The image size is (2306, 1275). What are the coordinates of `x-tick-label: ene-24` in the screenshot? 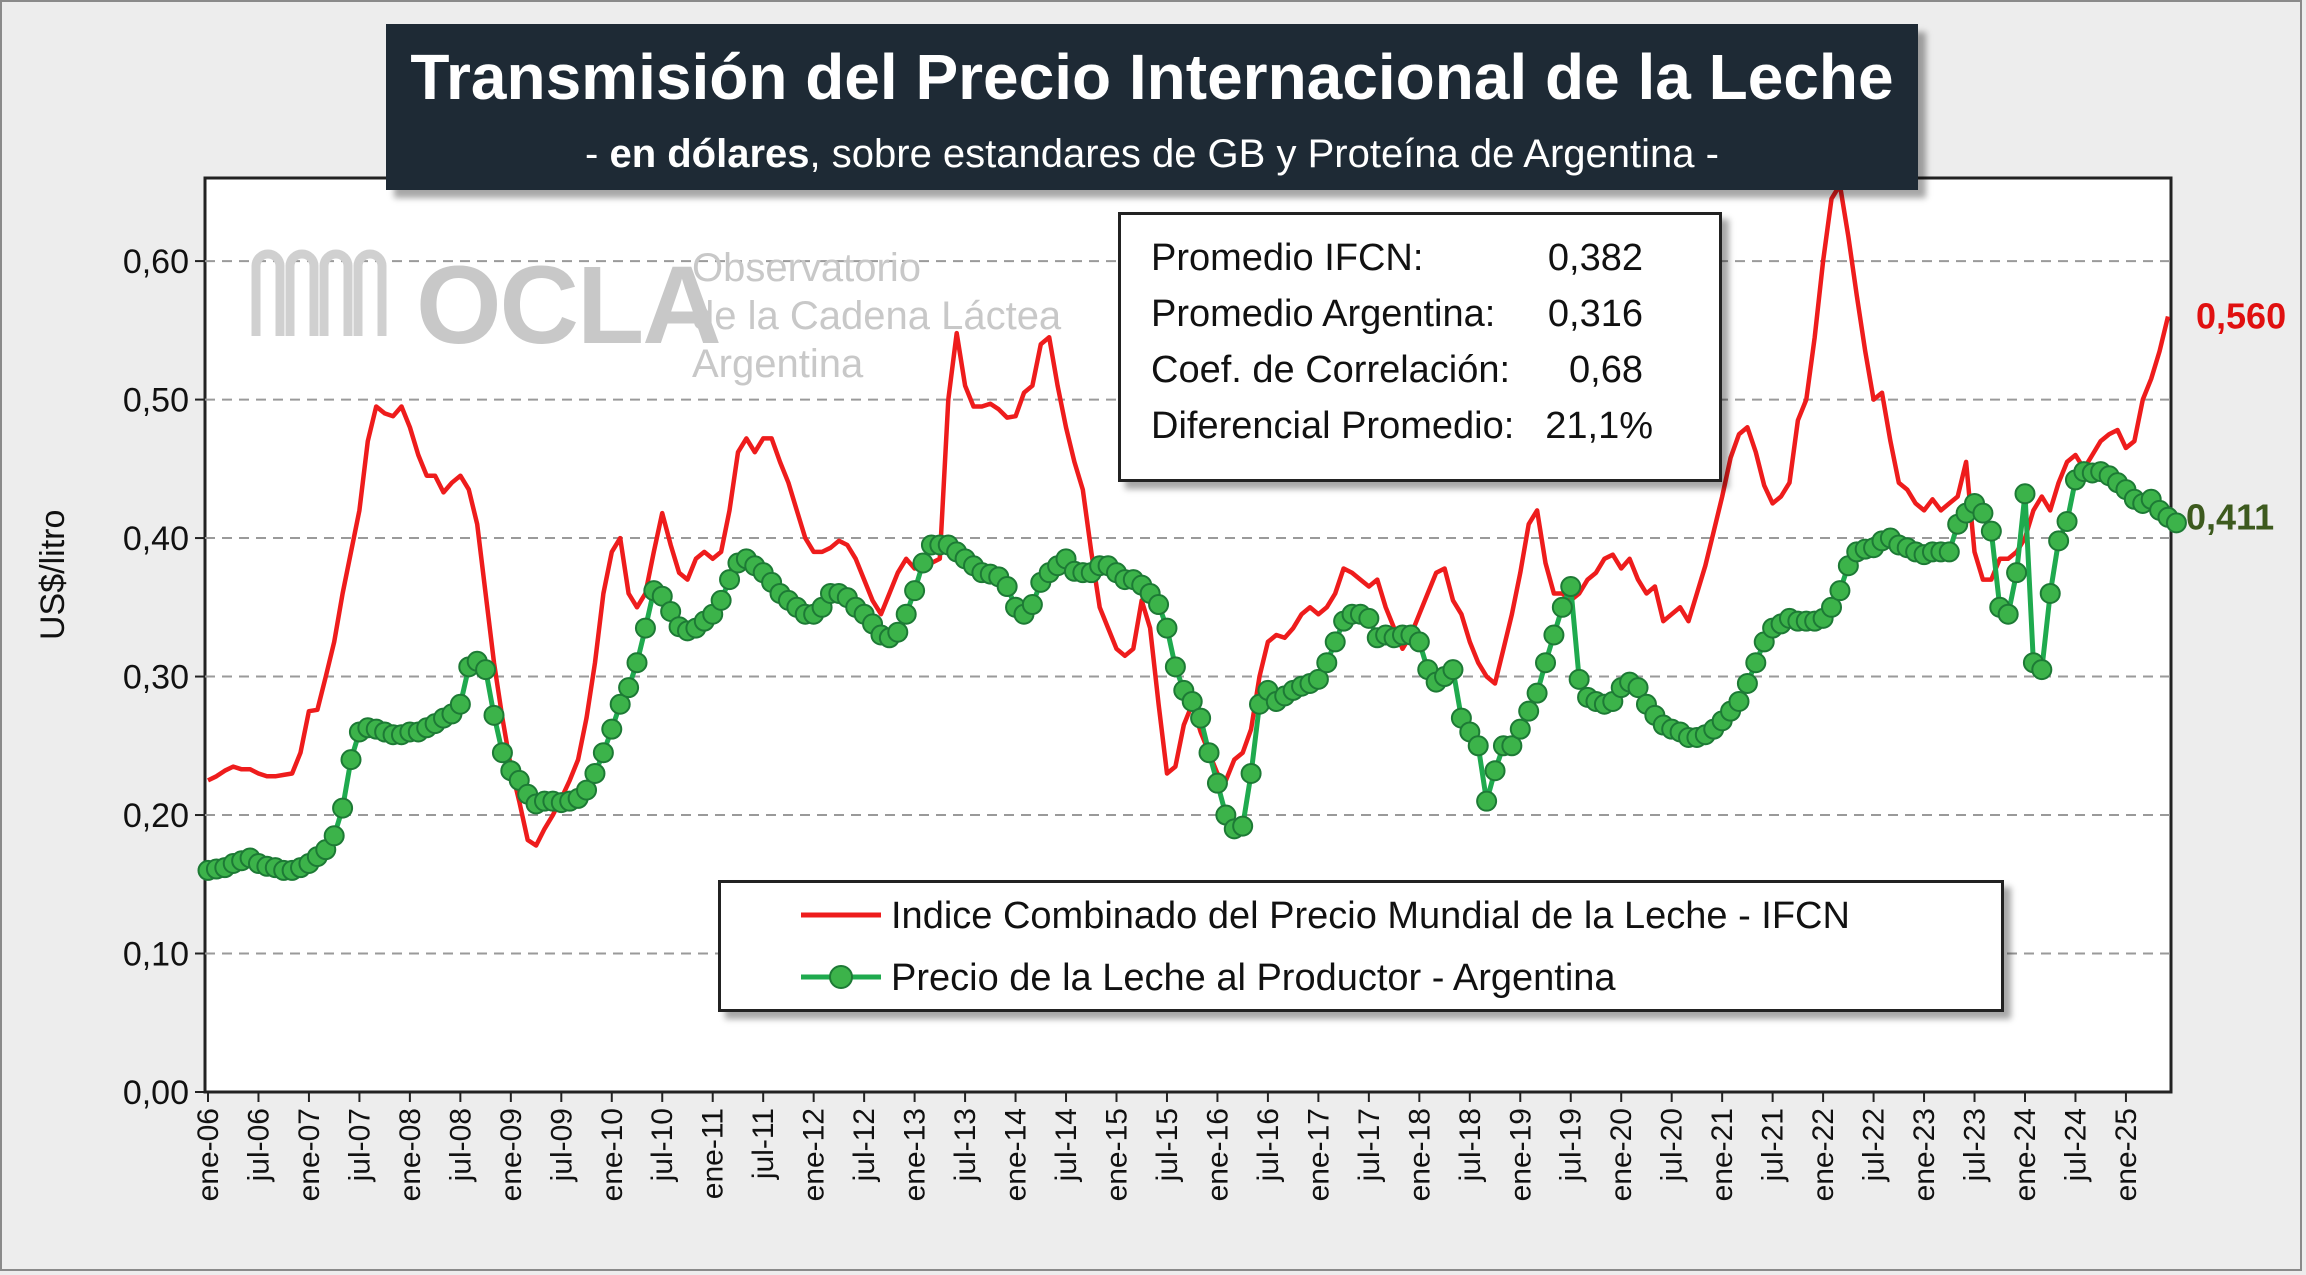 It's located at (2025, 1154).